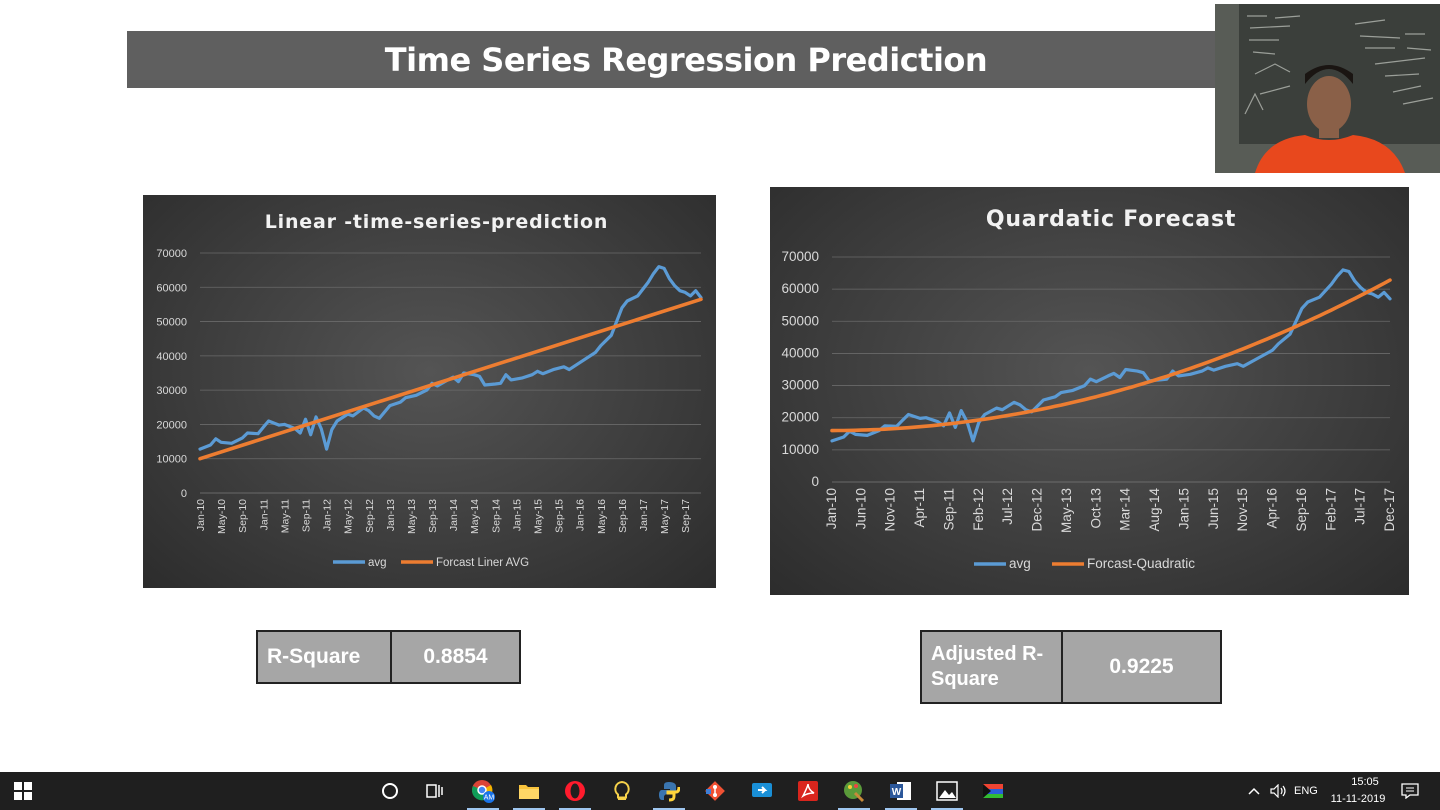  Describe the element at coordinates (993, 791) in the screenshot. I see `flag-app-icon` at that location.